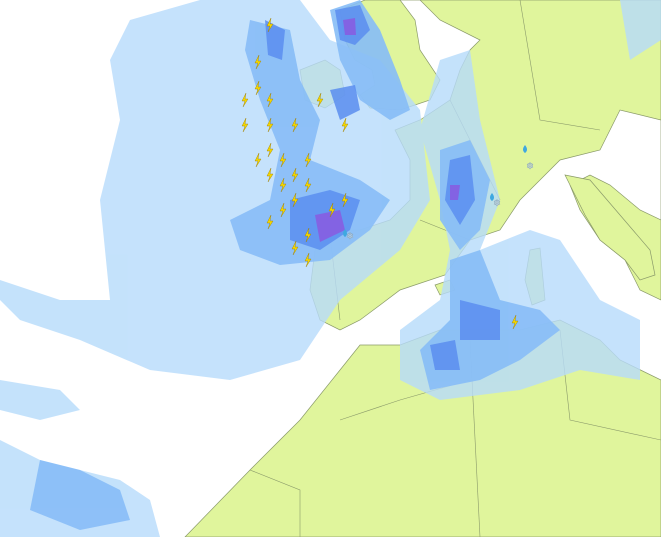 Image resolution: width=661 pixels, height=537 pixels. Describe the element at coordinates (387, 130) in the screenshot. I see `precipitation-very-heavy` at that location.